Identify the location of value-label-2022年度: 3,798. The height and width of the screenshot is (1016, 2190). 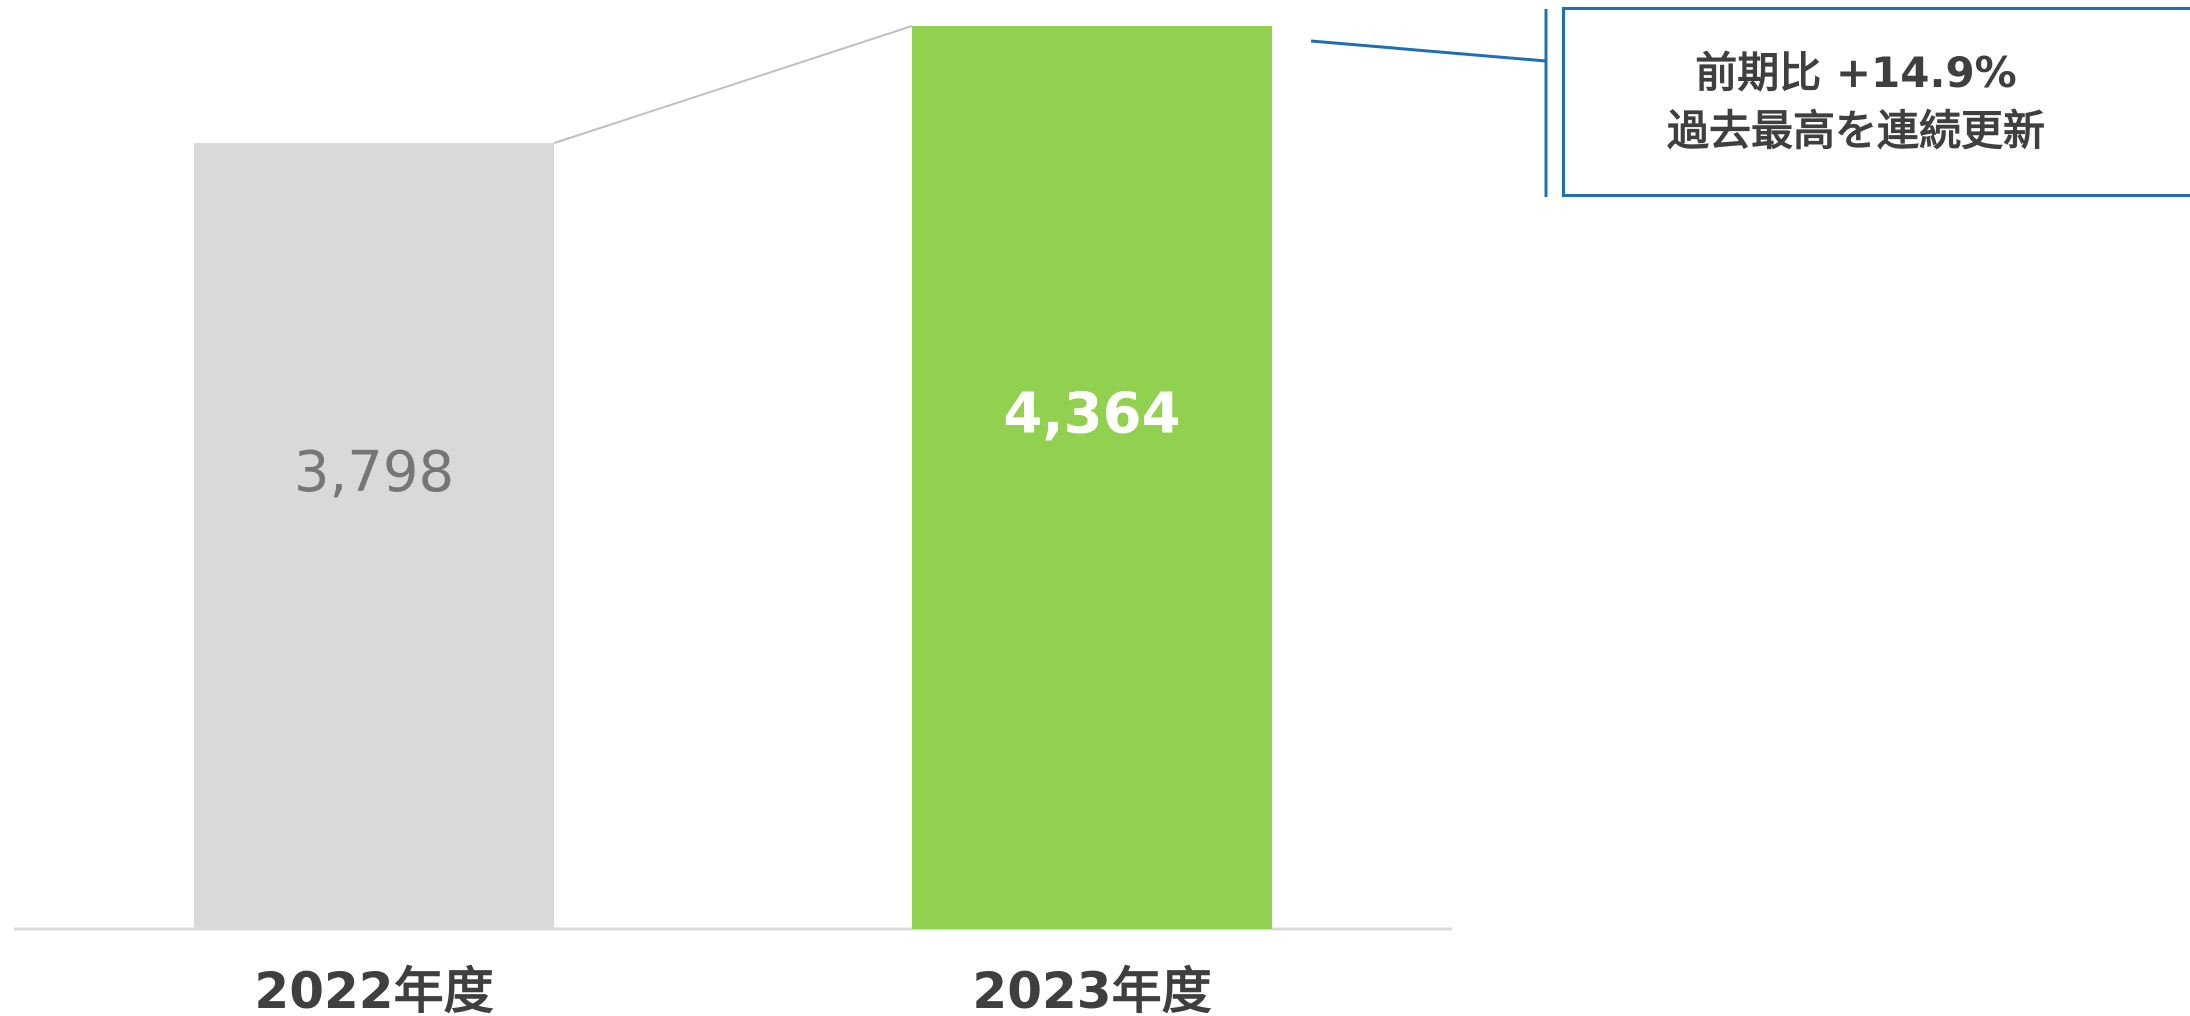
(374, 472).